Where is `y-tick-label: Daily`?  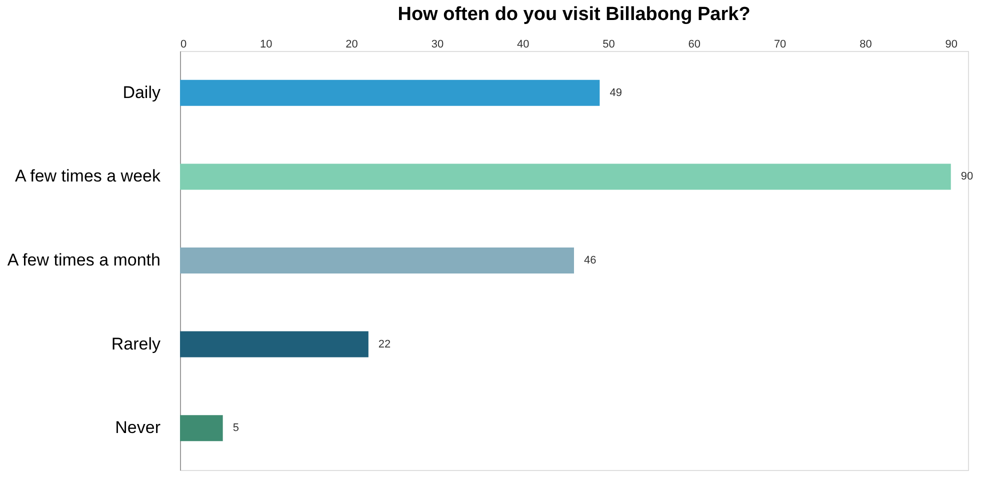
y-tick-label: Daily is located at coordinates (141, 92).